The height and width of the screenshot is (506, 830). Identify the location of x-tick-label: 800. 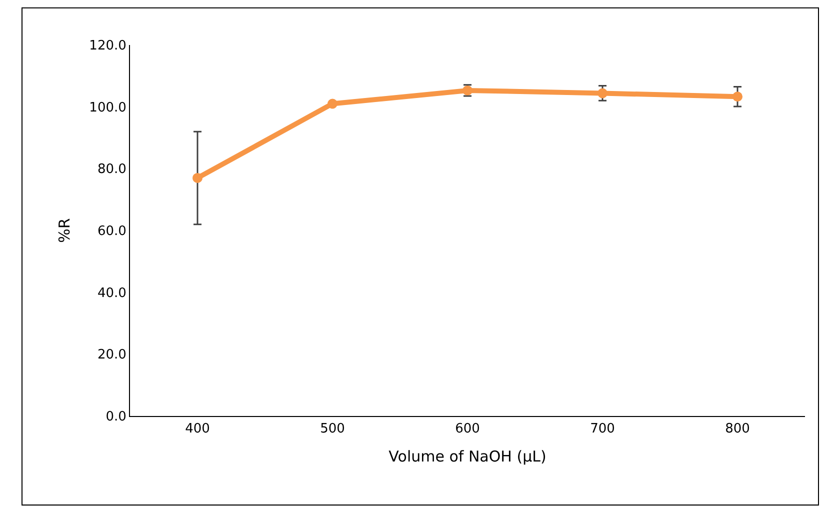
(737, 429).